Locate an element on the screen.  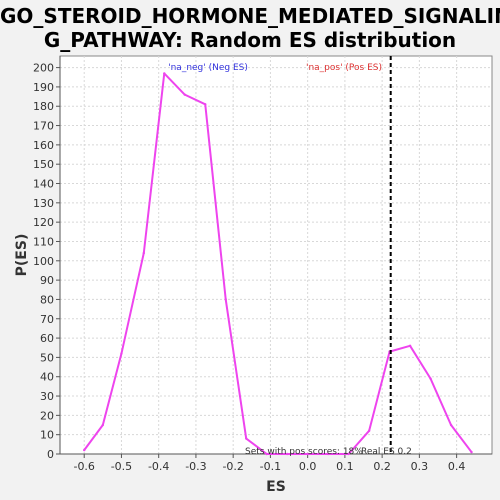
x-tick-label: -0.3 is located at coordinates (195, 466).